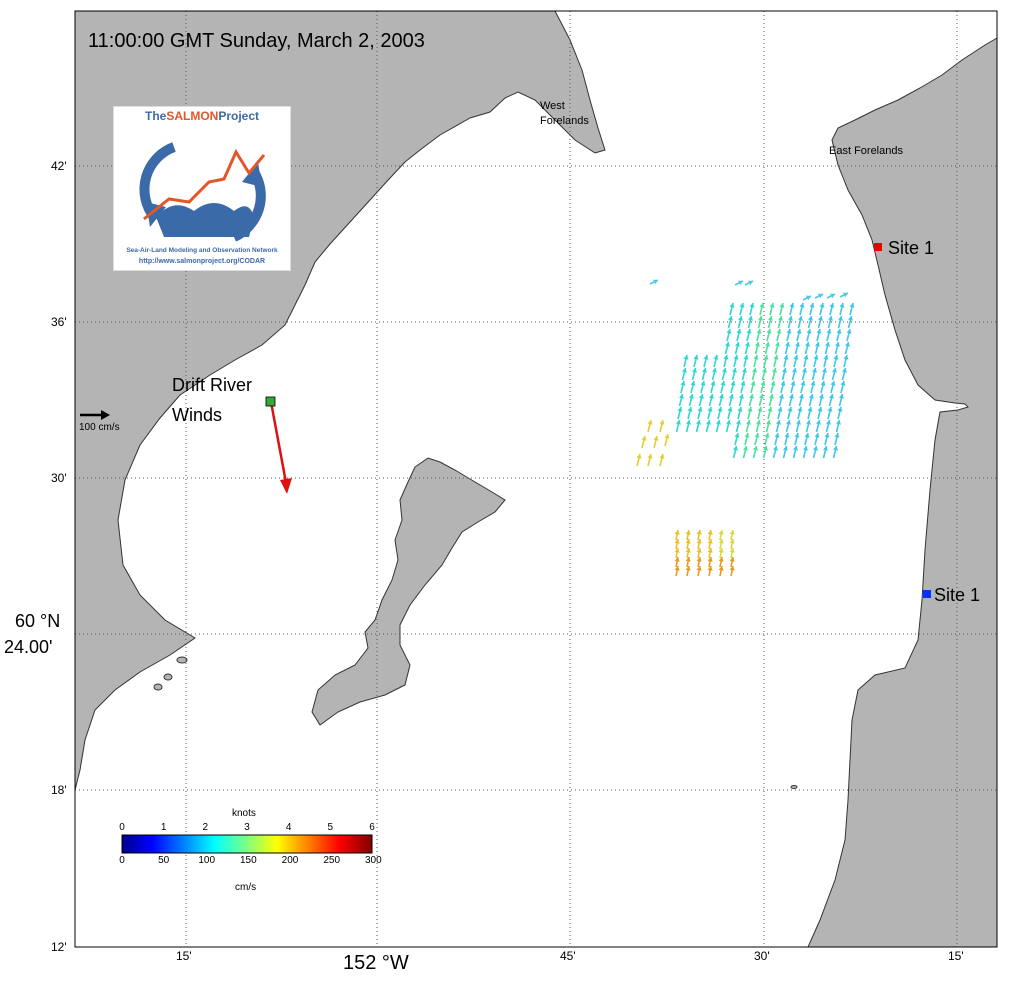  Describe the element at coordinates (202, 116) in the screenshot. I see `logo-title: TheSALMONProject` at that location.